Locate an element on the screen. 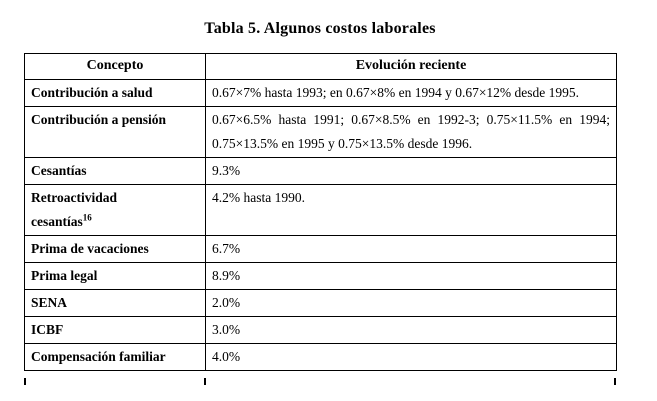 The width and height of the screenshot is (657, 401). table-title: Tabla 5. Algunos costos laborales is located at coordinates (320, 28).